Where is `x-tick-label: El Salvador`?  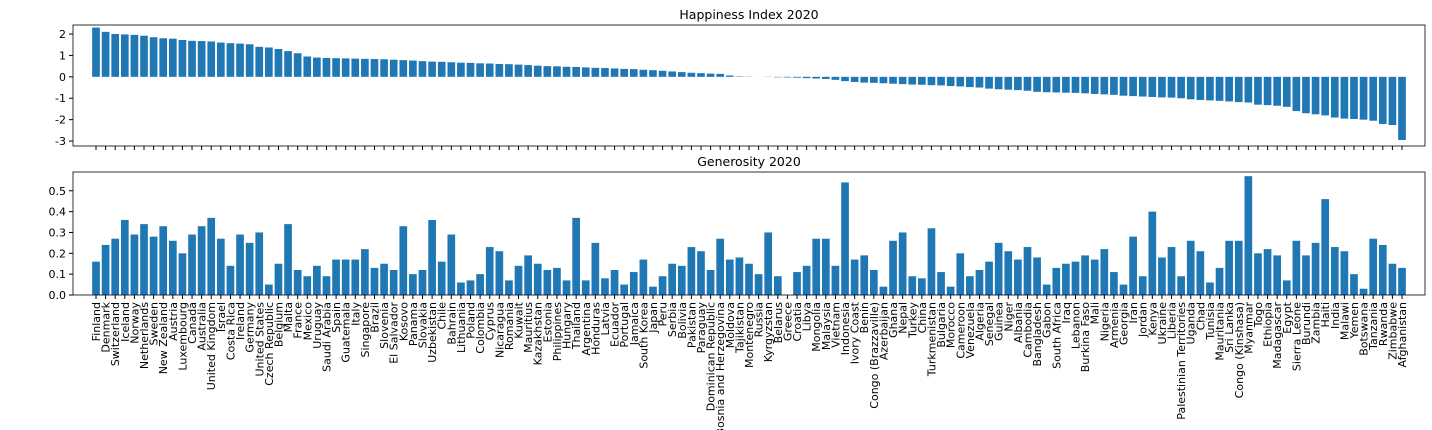
x-tick-label: El Salvador is located at coordinates (394, 333).